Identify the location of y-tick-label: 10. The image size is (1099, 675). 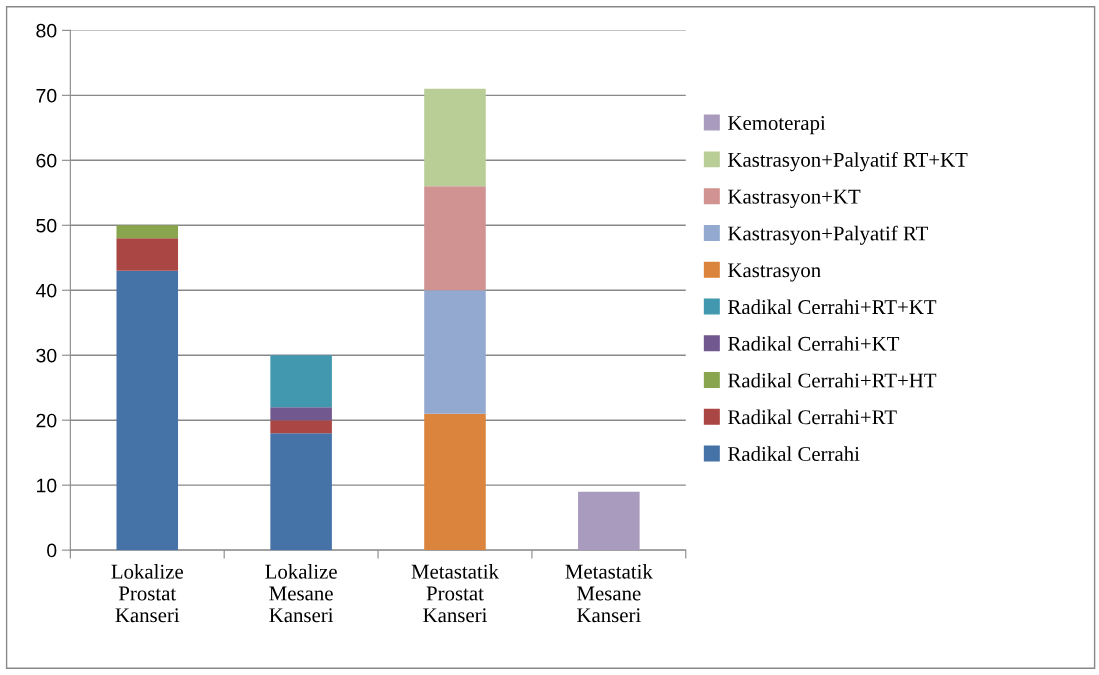
(47, 485).